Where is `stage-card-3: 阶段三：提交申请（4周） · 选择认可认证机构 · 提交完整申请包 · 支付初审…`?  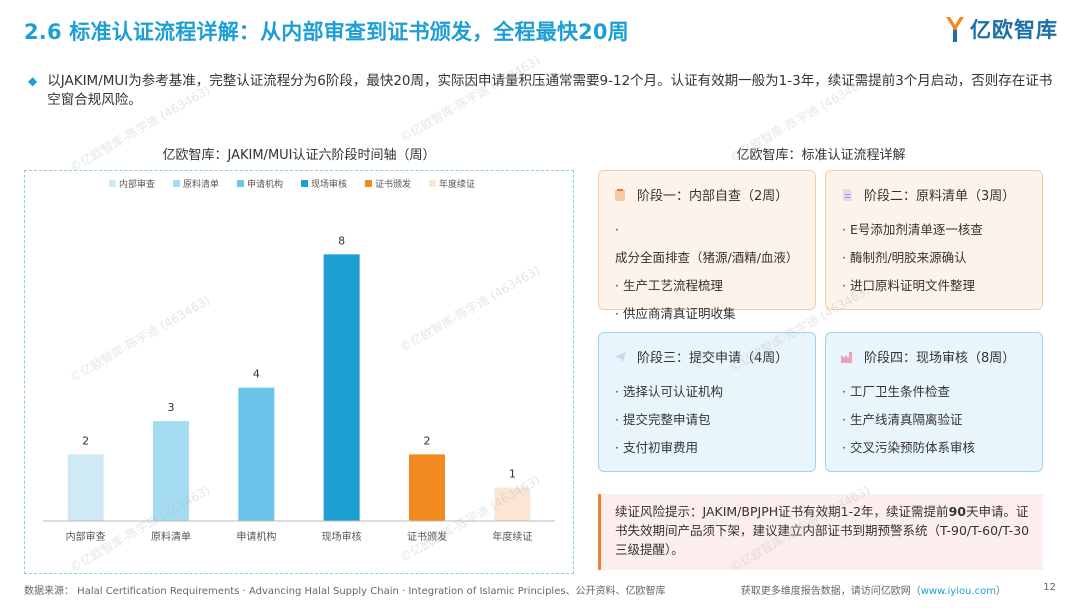 stage-card-3: 阶段三：提交申请（4周） · 选择认可认证机构 · 提交完整申请包 · 支付初审… is located at coordinates (707, 402).